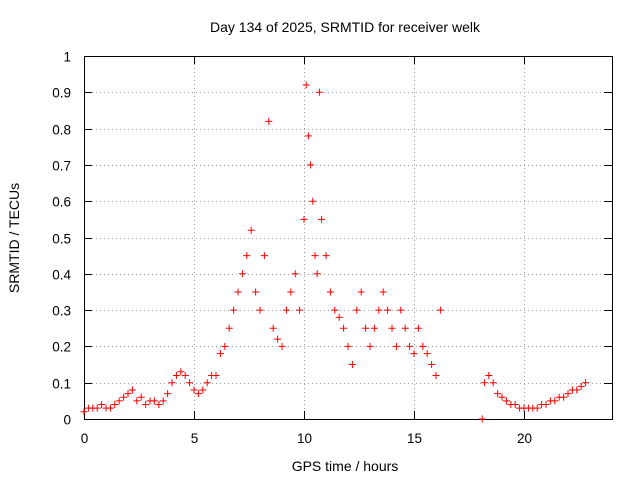 This screenshot has height=480, width=640. What do you see at coordinates (61, 202) in the screenshot?
I see `y-tick-label: 0.6` at bounding box center [61, 202].